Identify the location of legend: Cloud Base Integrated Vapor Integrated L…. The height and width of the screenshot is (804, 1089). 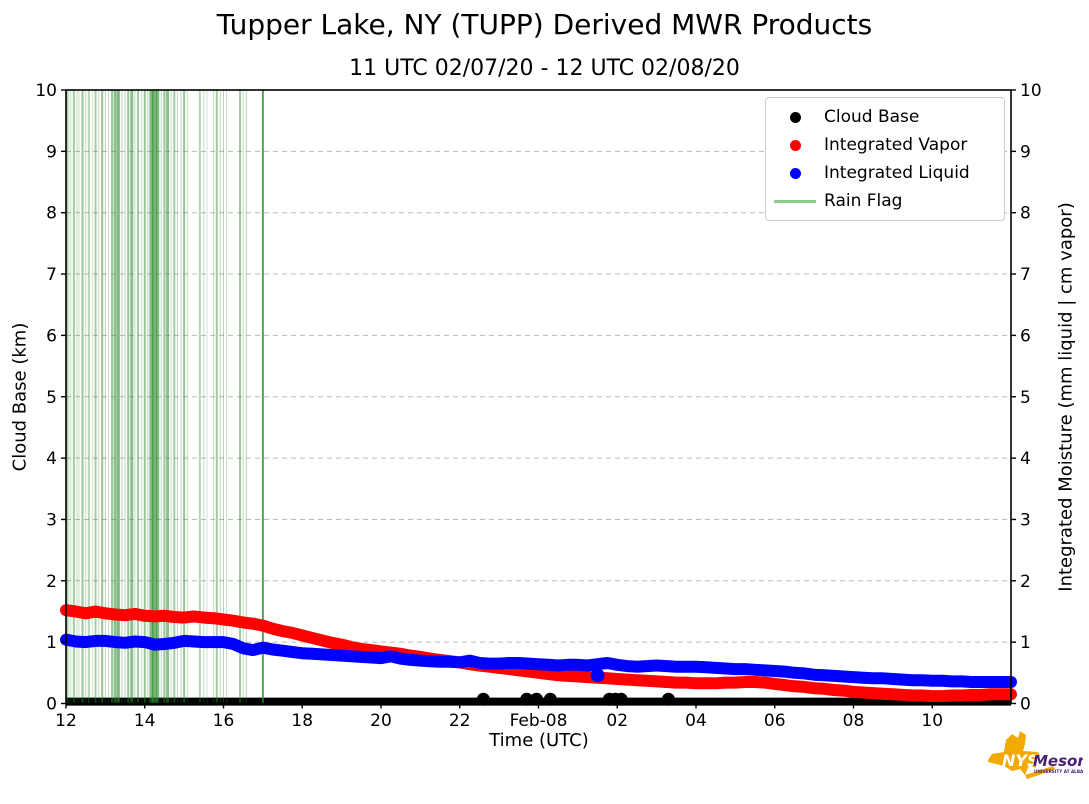
(885, 159).